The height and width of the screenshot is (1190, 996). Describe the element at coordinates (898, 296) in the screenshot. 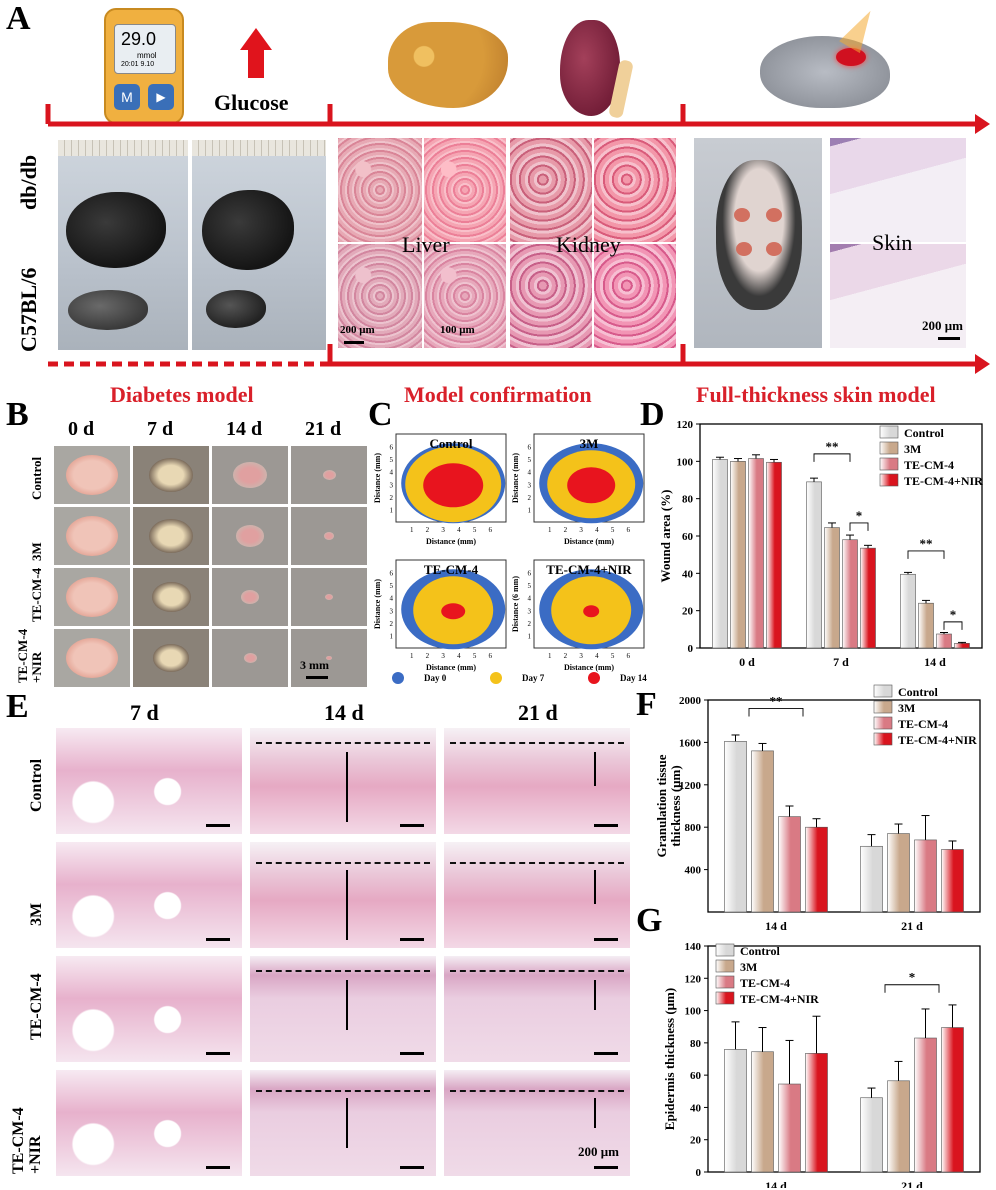

I see `skin-histology-c57` at that location.